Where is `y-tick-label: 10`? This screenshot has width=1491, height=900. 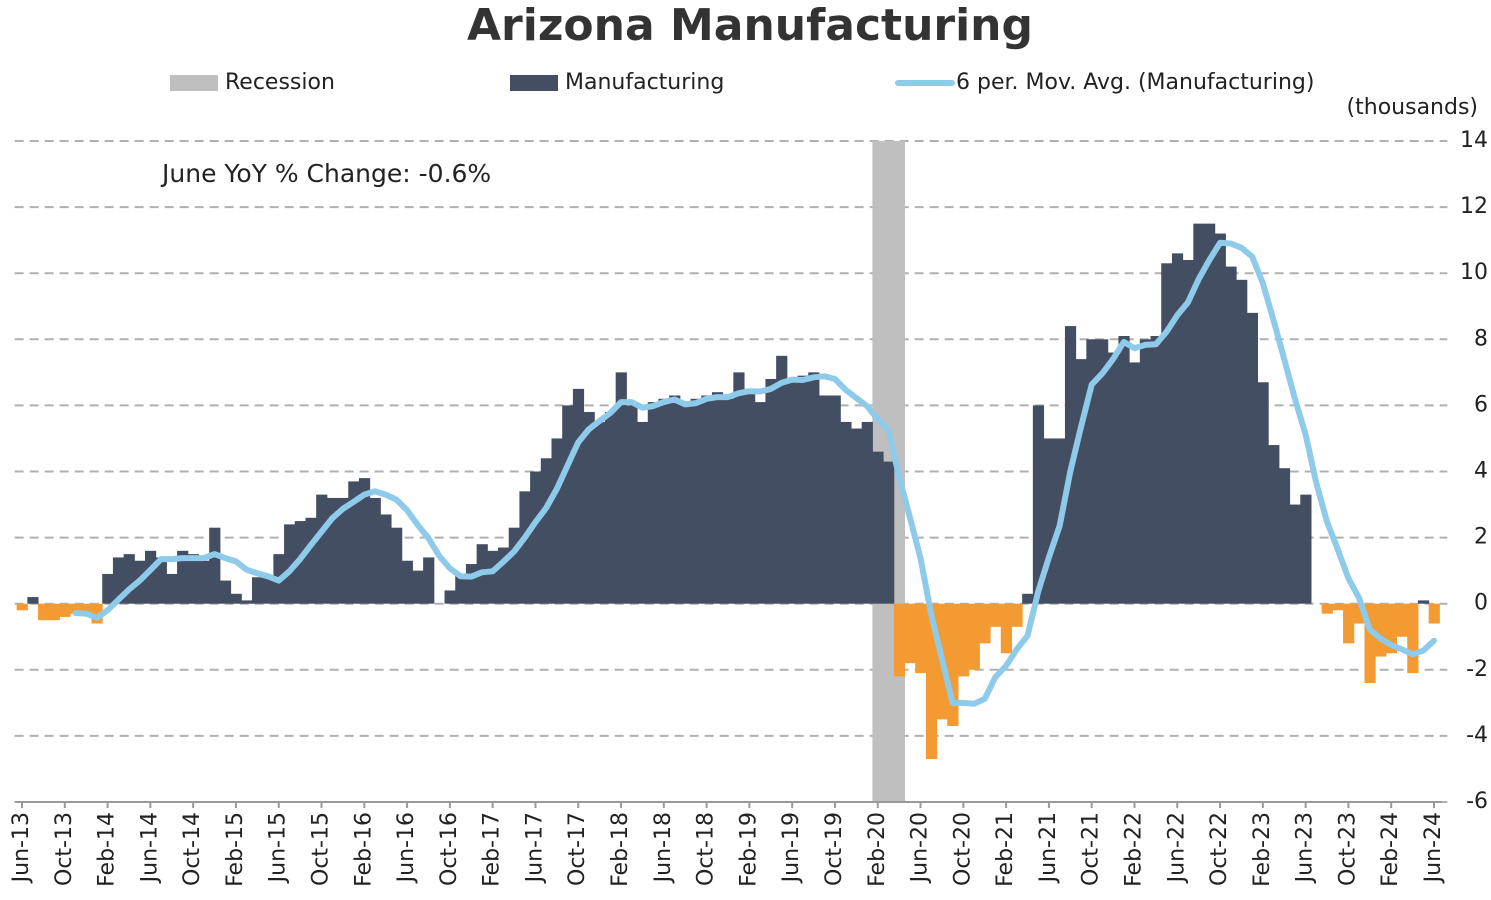 y-tick-label: 10 is located at coordinates (1474, 272).